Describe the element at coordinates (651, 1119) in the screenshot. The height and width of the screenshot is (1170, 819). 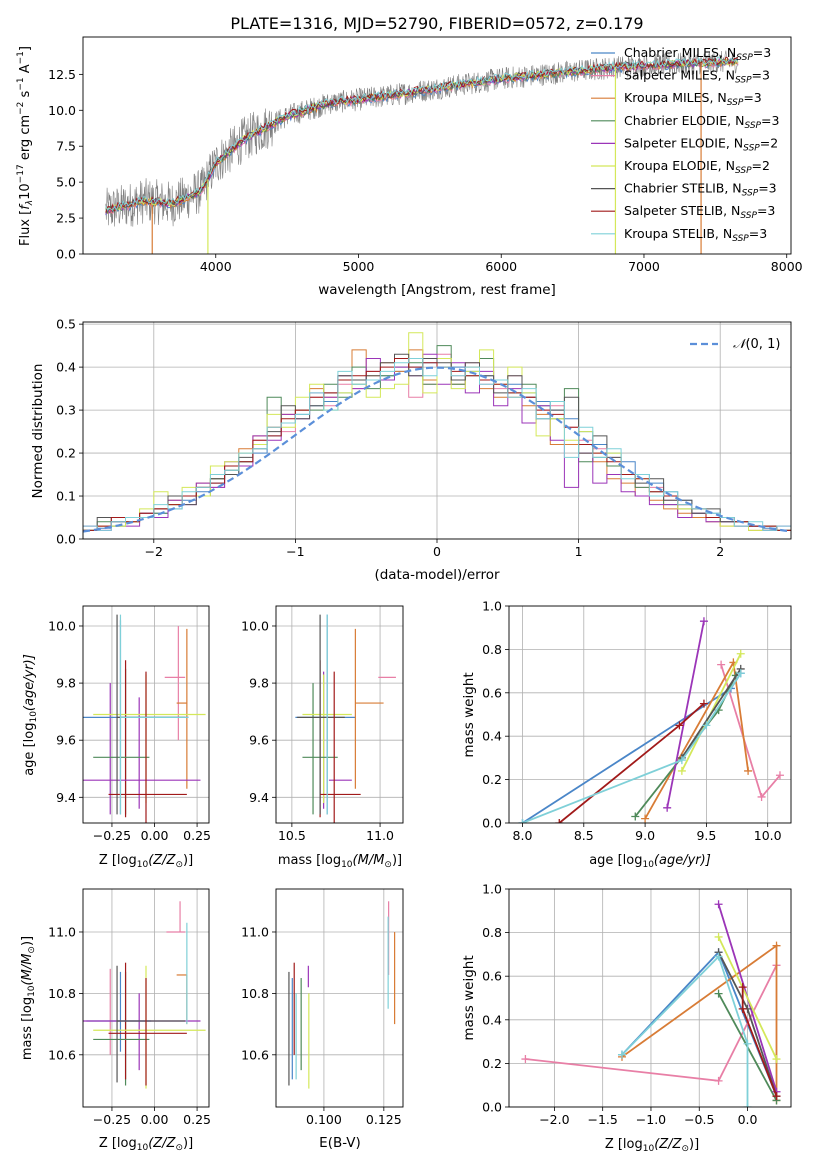
I see `x-tick-label: −1.0` at that location.